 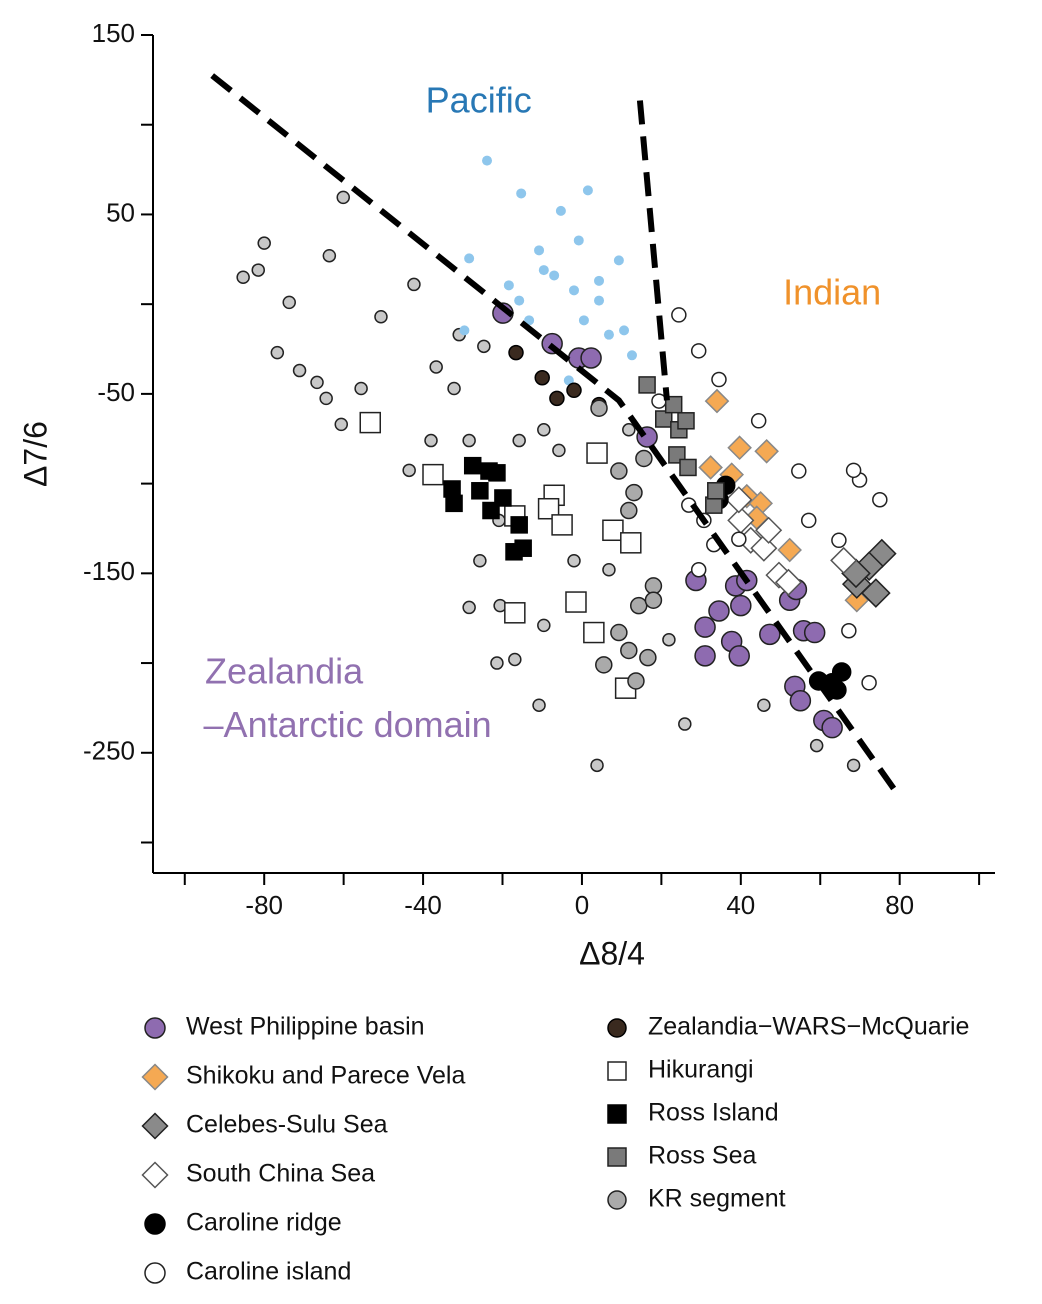 What do you see at coordinates (653, 250) in the screenshot?
I see `boundary-line` at bounding box center [653, 250].